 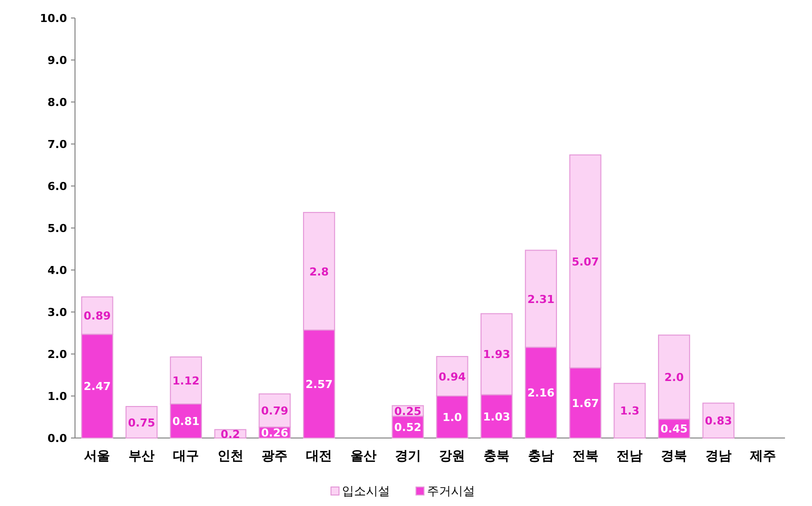 I want to click on y-tick-label: 6.0, so click(x=58, y=186).